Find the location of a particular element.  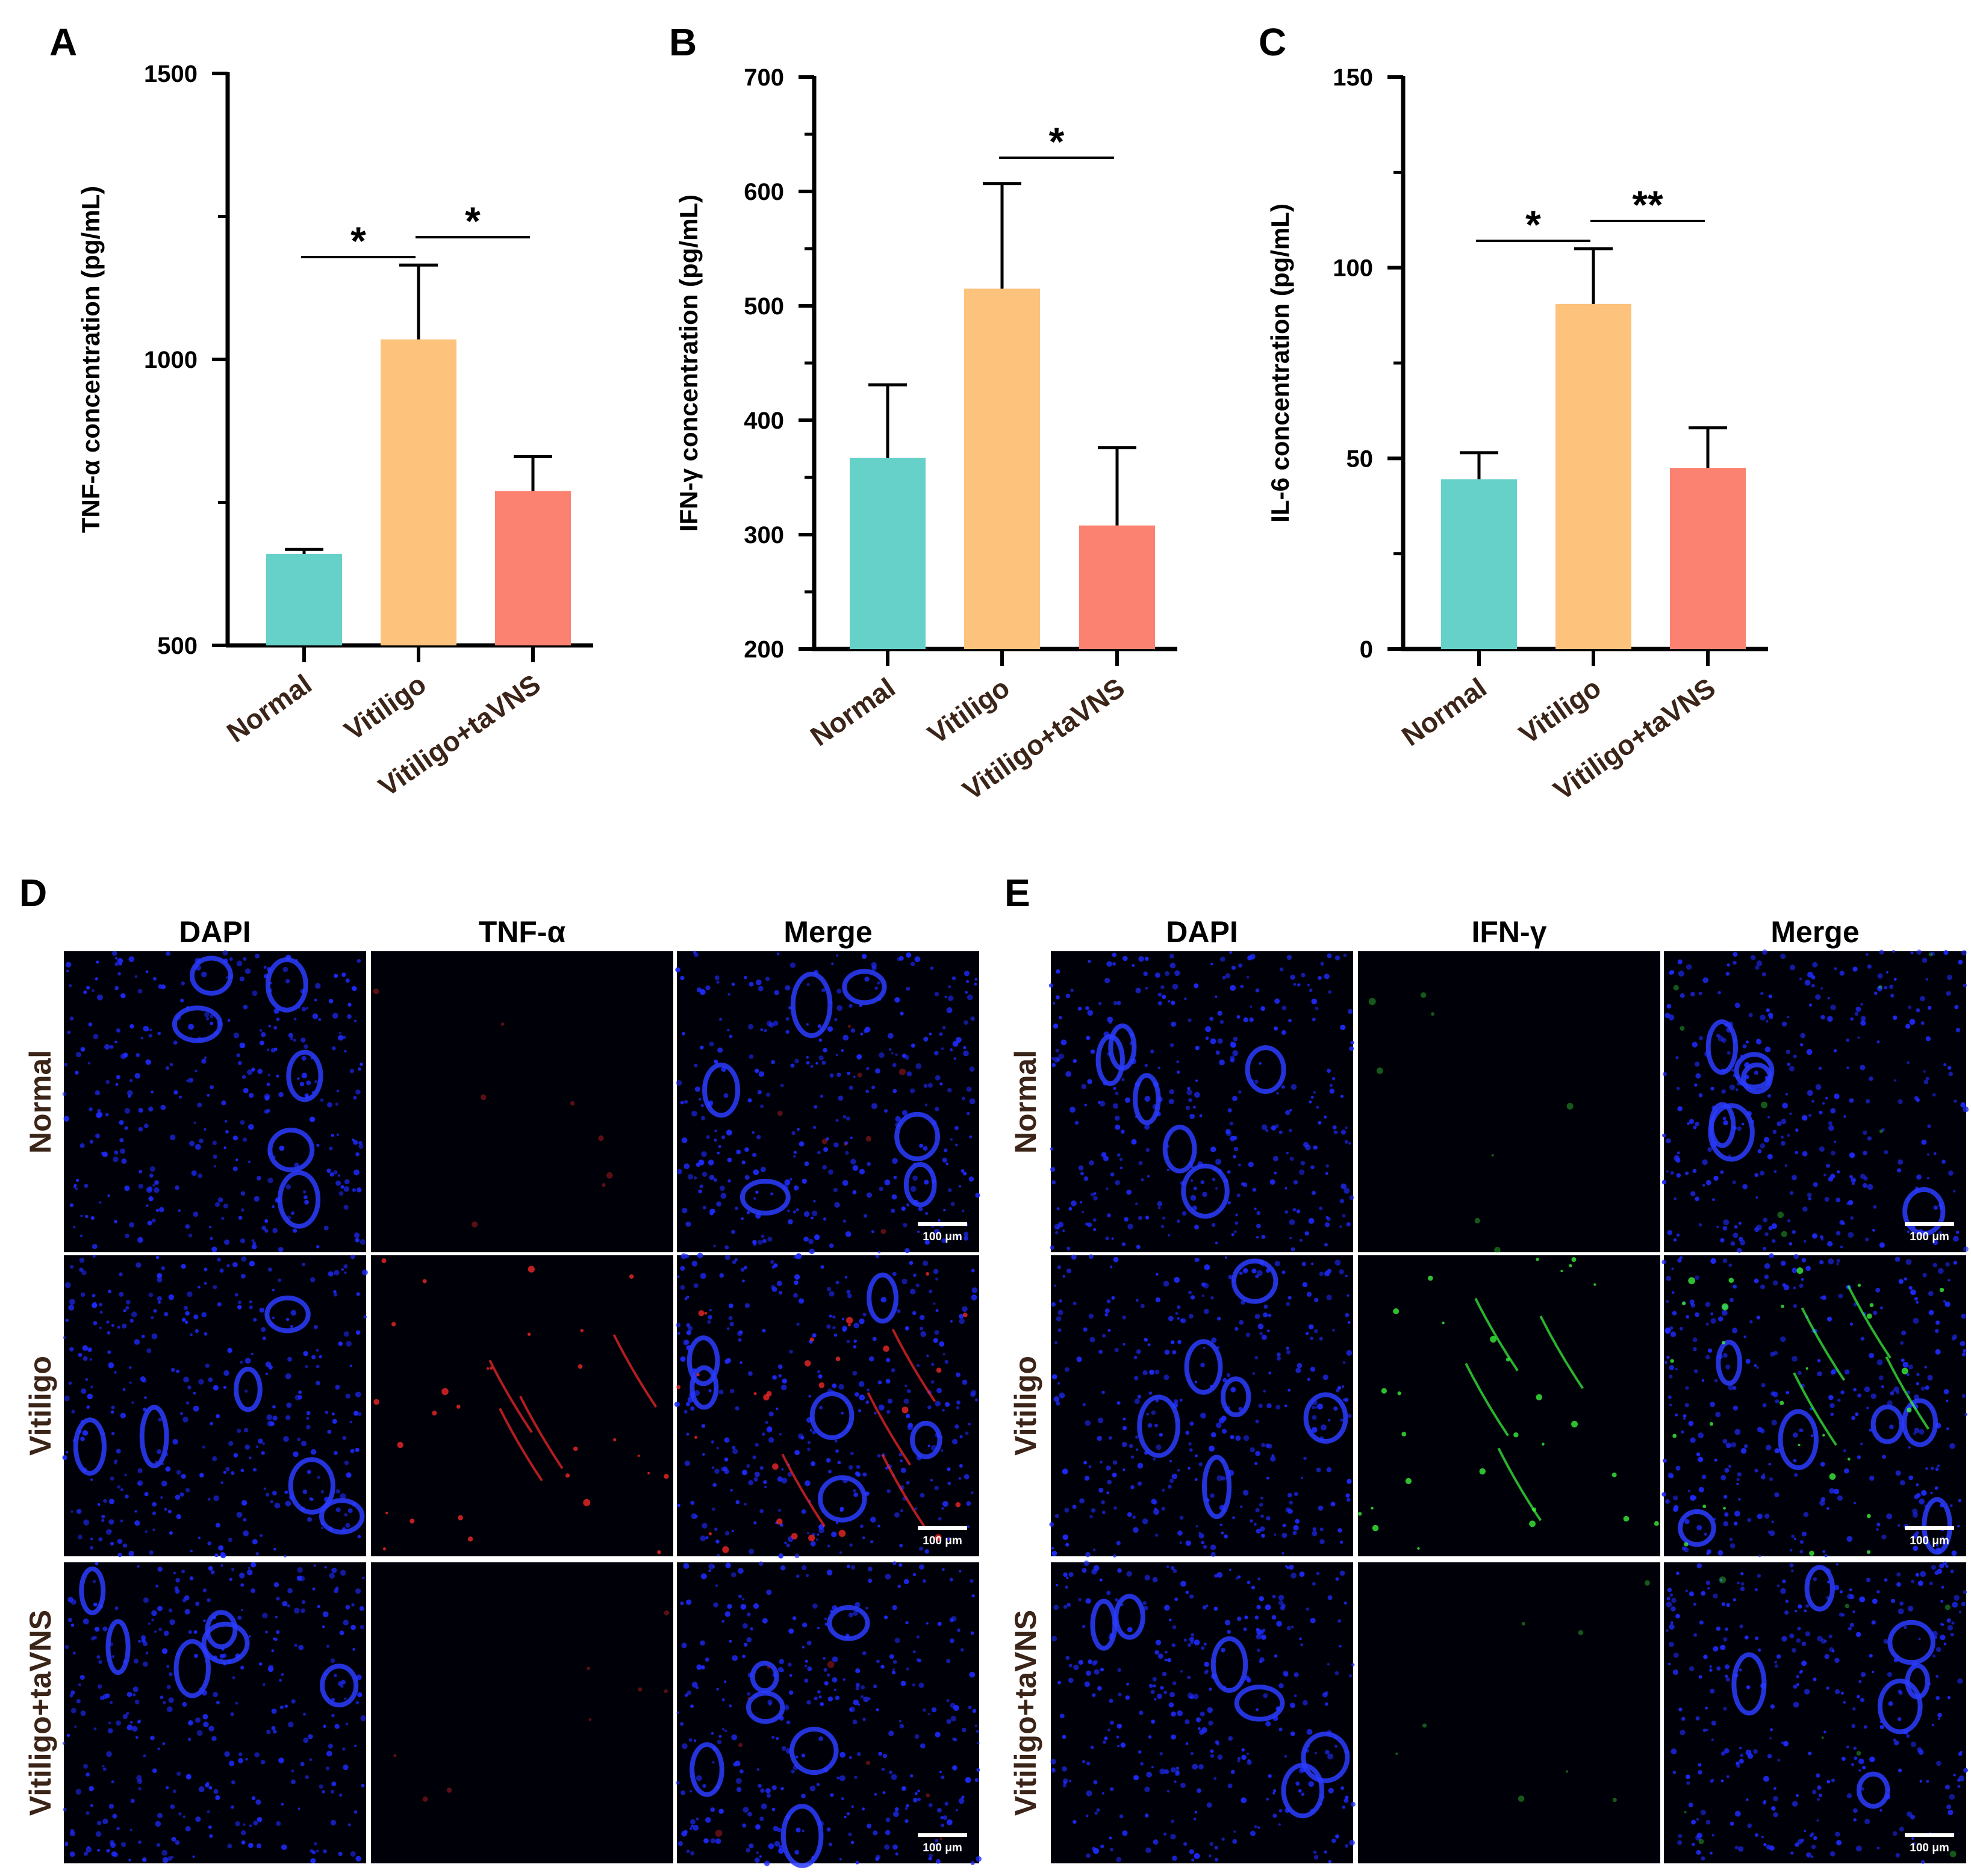

row-header: Vitiligo+taVNS is located at coordinates (1025, 1713).